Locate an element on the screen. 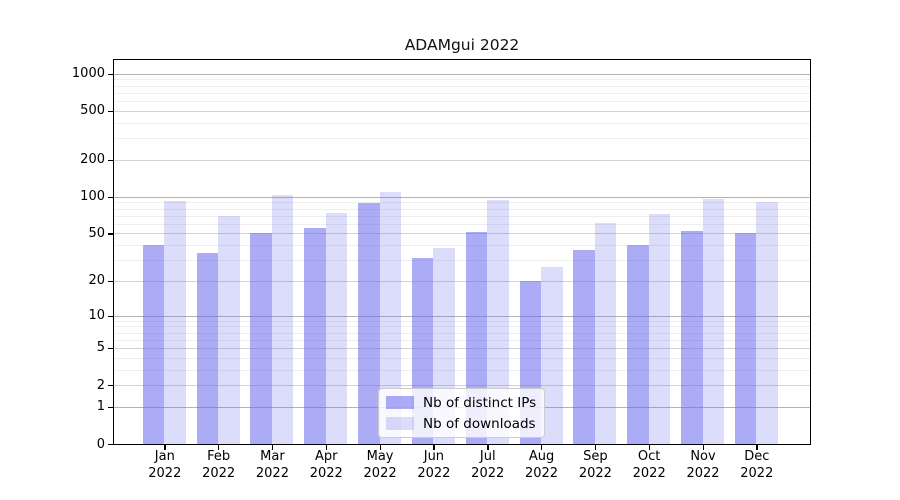  bar-distinct-ips-sep is located at coordinates (584, 347).